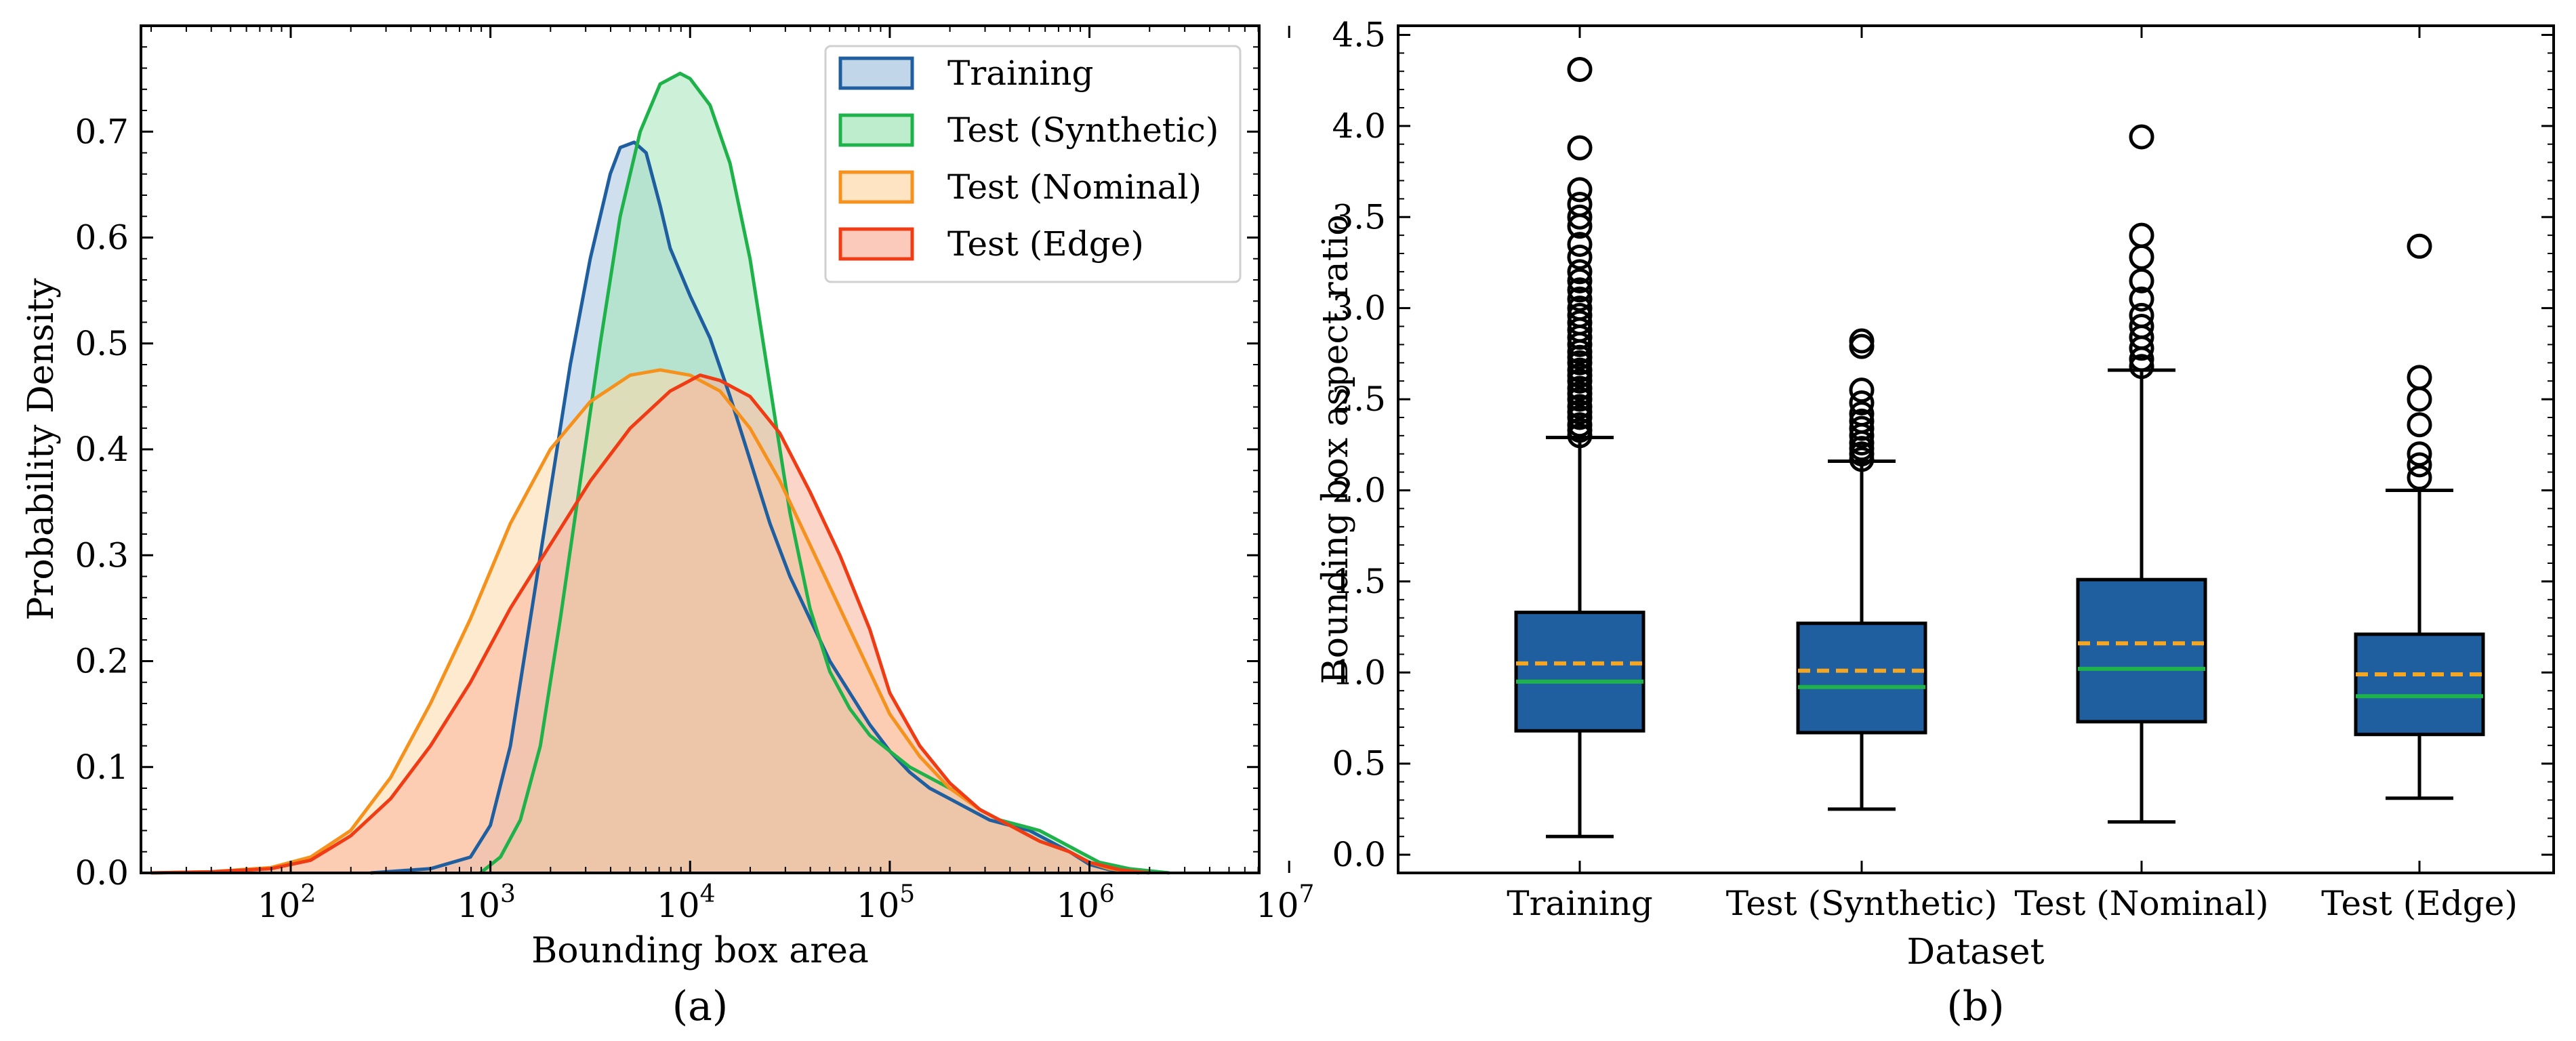  Describe the element at coordinates (41, 449) in the screenshot. I see `density-ylabel: Probability Density` at that location.